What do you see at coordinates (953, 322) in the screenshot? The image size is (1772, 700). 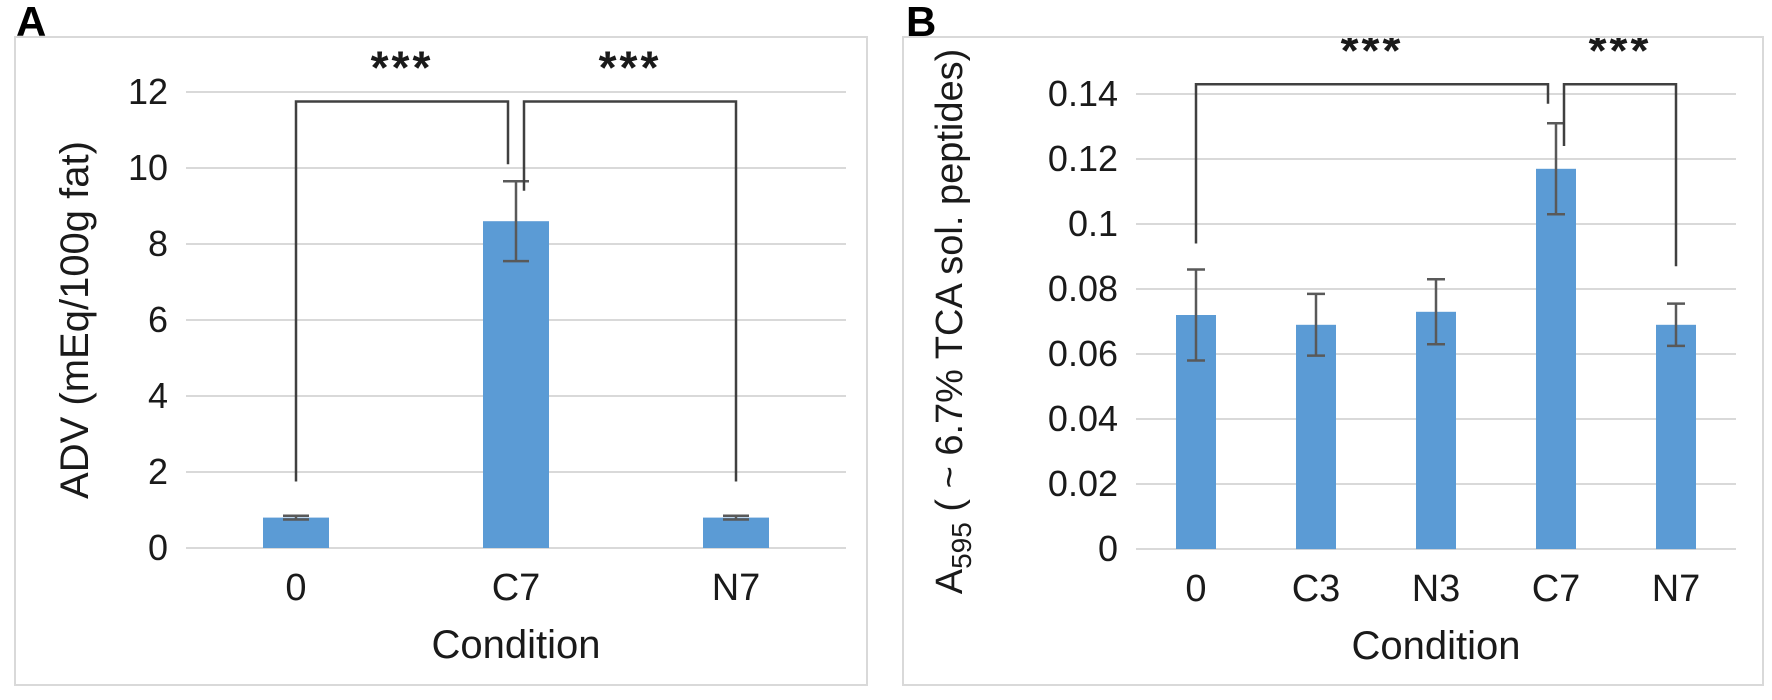 I see `y-axis-title: A595 ( ~ 6.7% TCA sol. peptides)` at bounding box center [953, 322].